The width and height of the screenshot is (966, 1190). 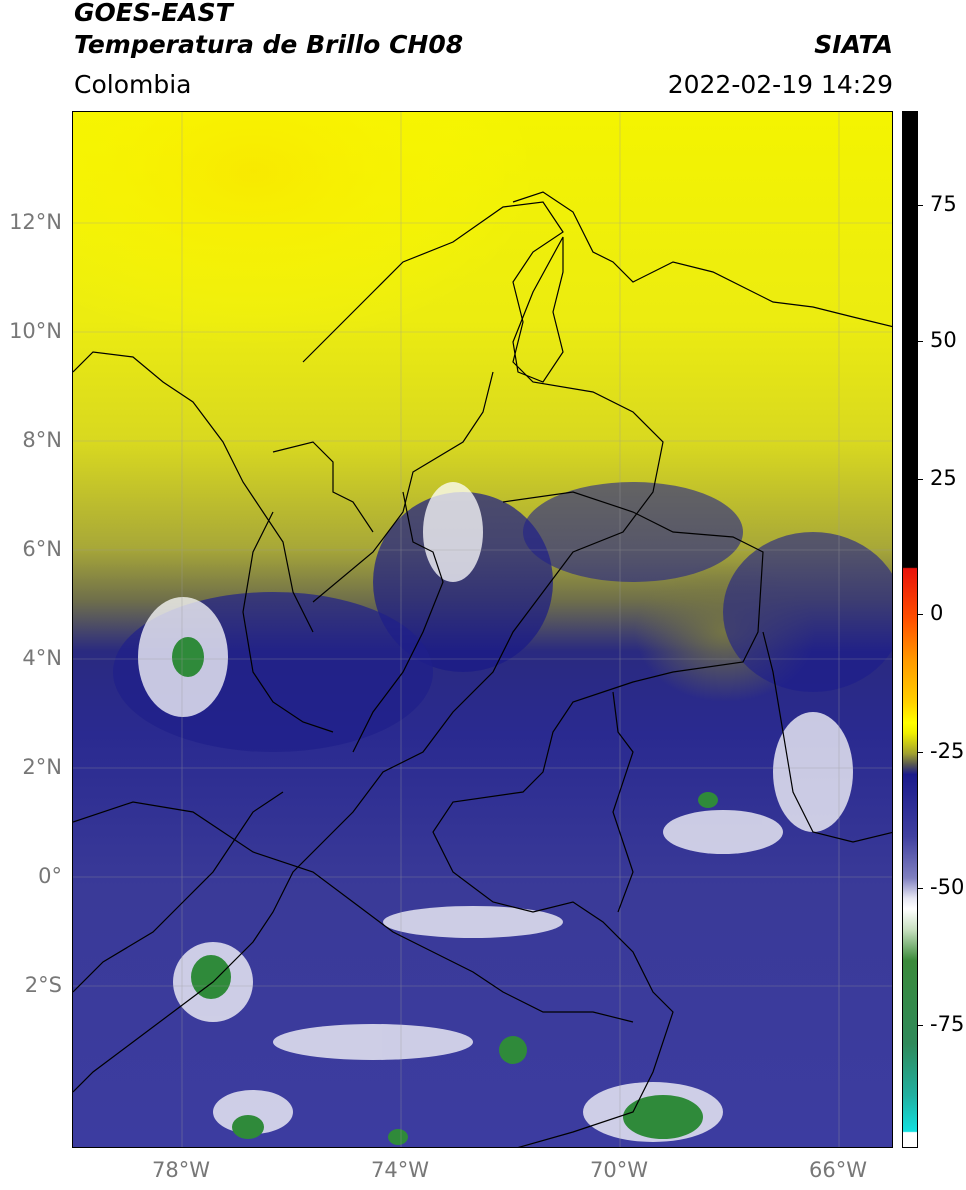 I want to click on title-line2: Temperatura de Brillo CH08, so click(x=269, y=44).